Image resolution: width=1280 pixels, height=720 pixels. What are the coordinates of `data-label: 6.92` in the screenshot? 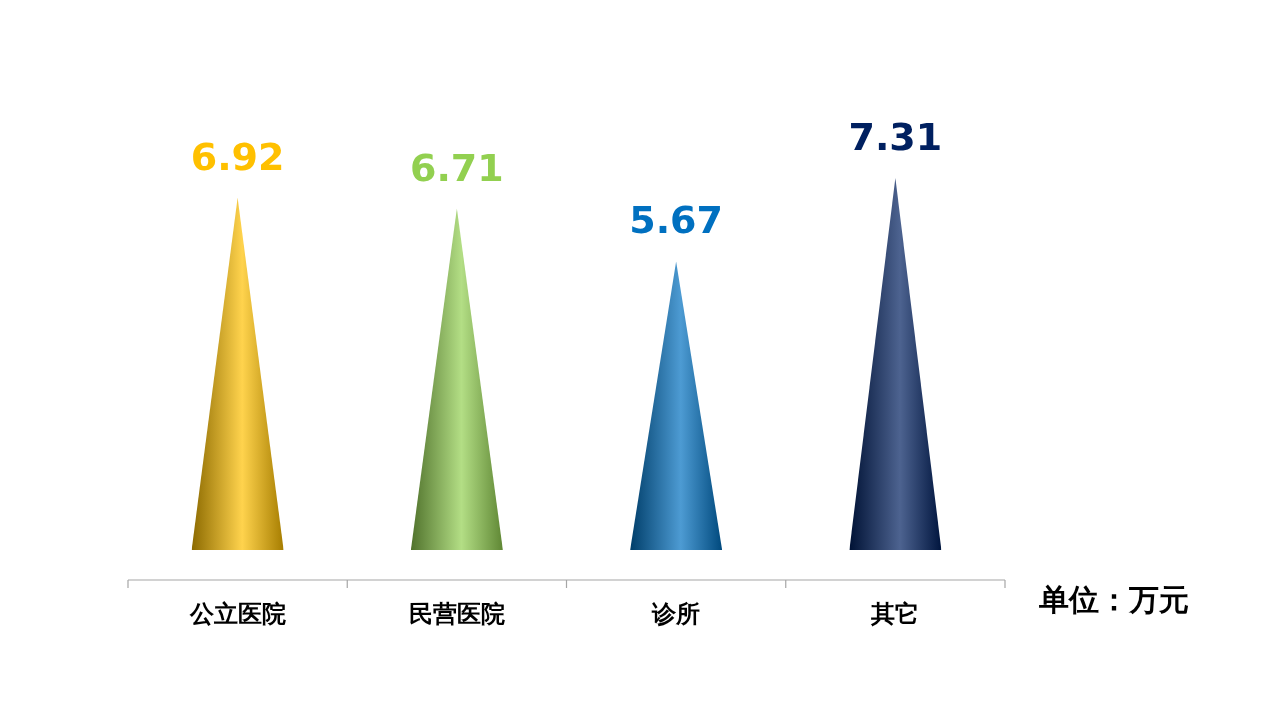 It's located at (237, 156).